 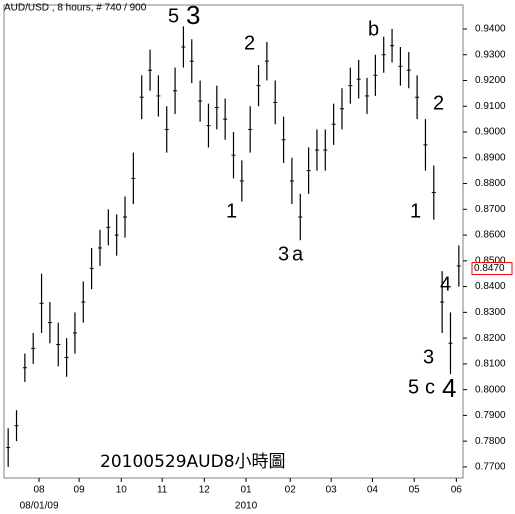 I want to click on y-tick-label: 0.9000, so click(x=490, y=132).